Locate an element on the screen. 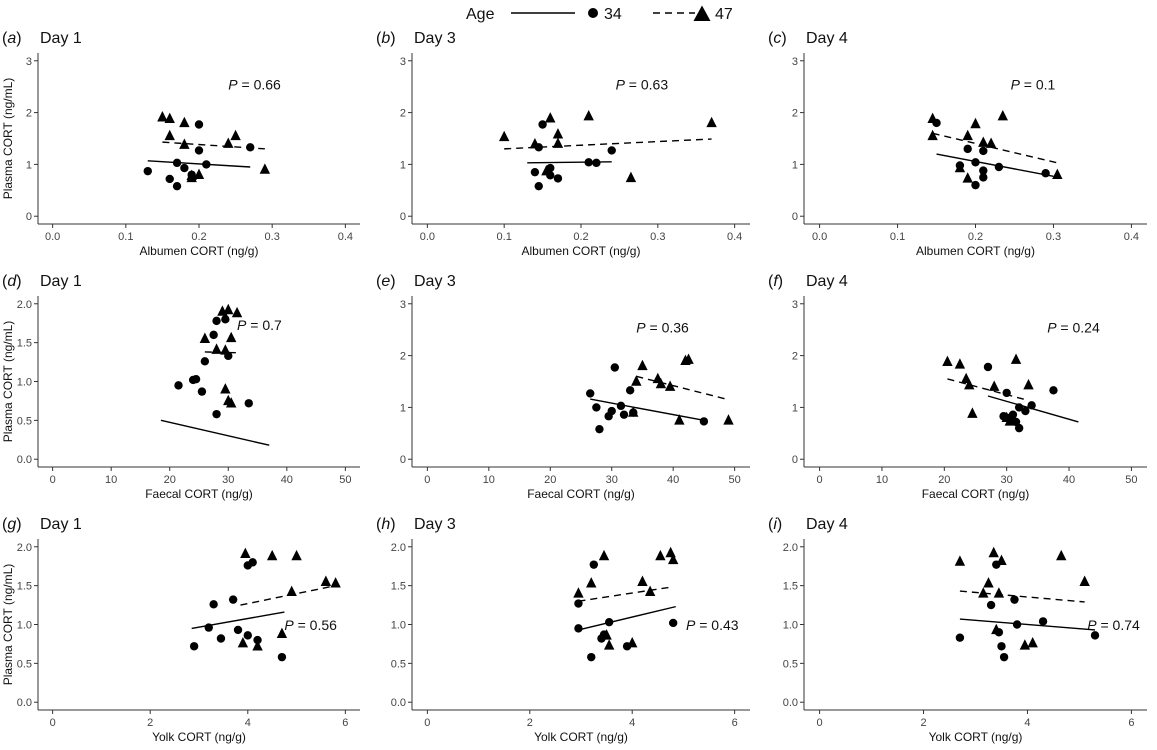 This screenshot has height=750, width=1157. y-tick-label: 1.5 is located at coordinates (24, 344).